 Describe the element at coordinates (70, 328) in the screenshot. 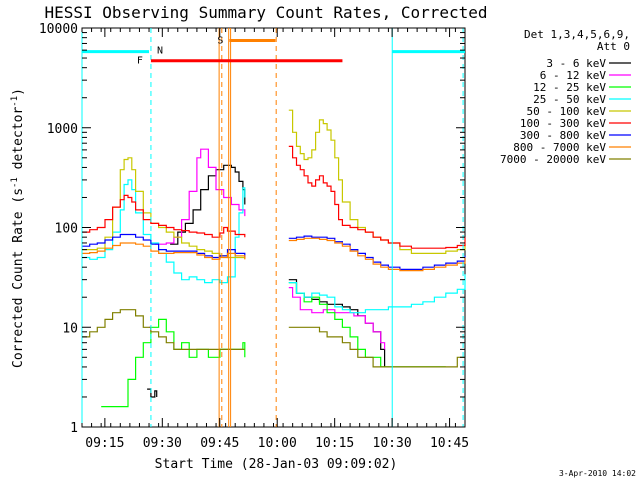

I see `y-tick-label-1: 10` at that location.